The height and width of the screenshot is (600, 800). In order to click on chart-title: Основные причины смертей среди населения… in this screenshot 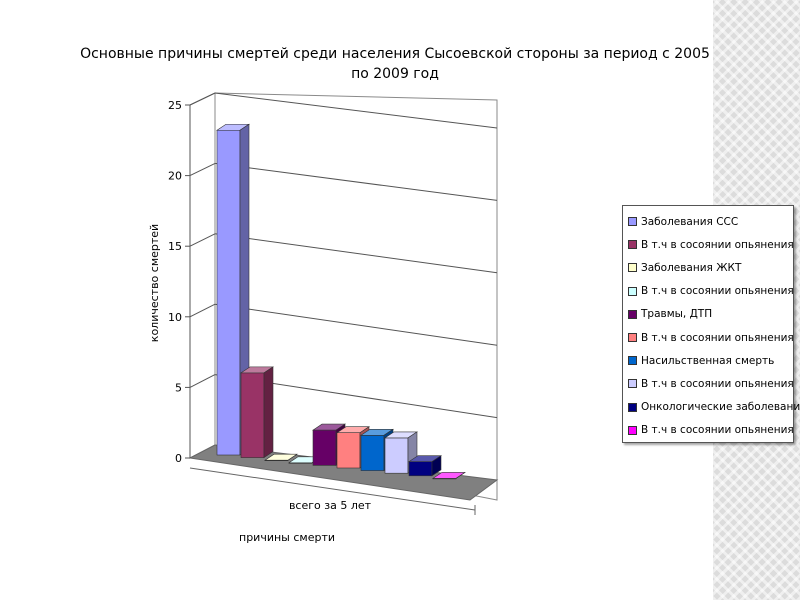, I will do `click(395, 64)`.